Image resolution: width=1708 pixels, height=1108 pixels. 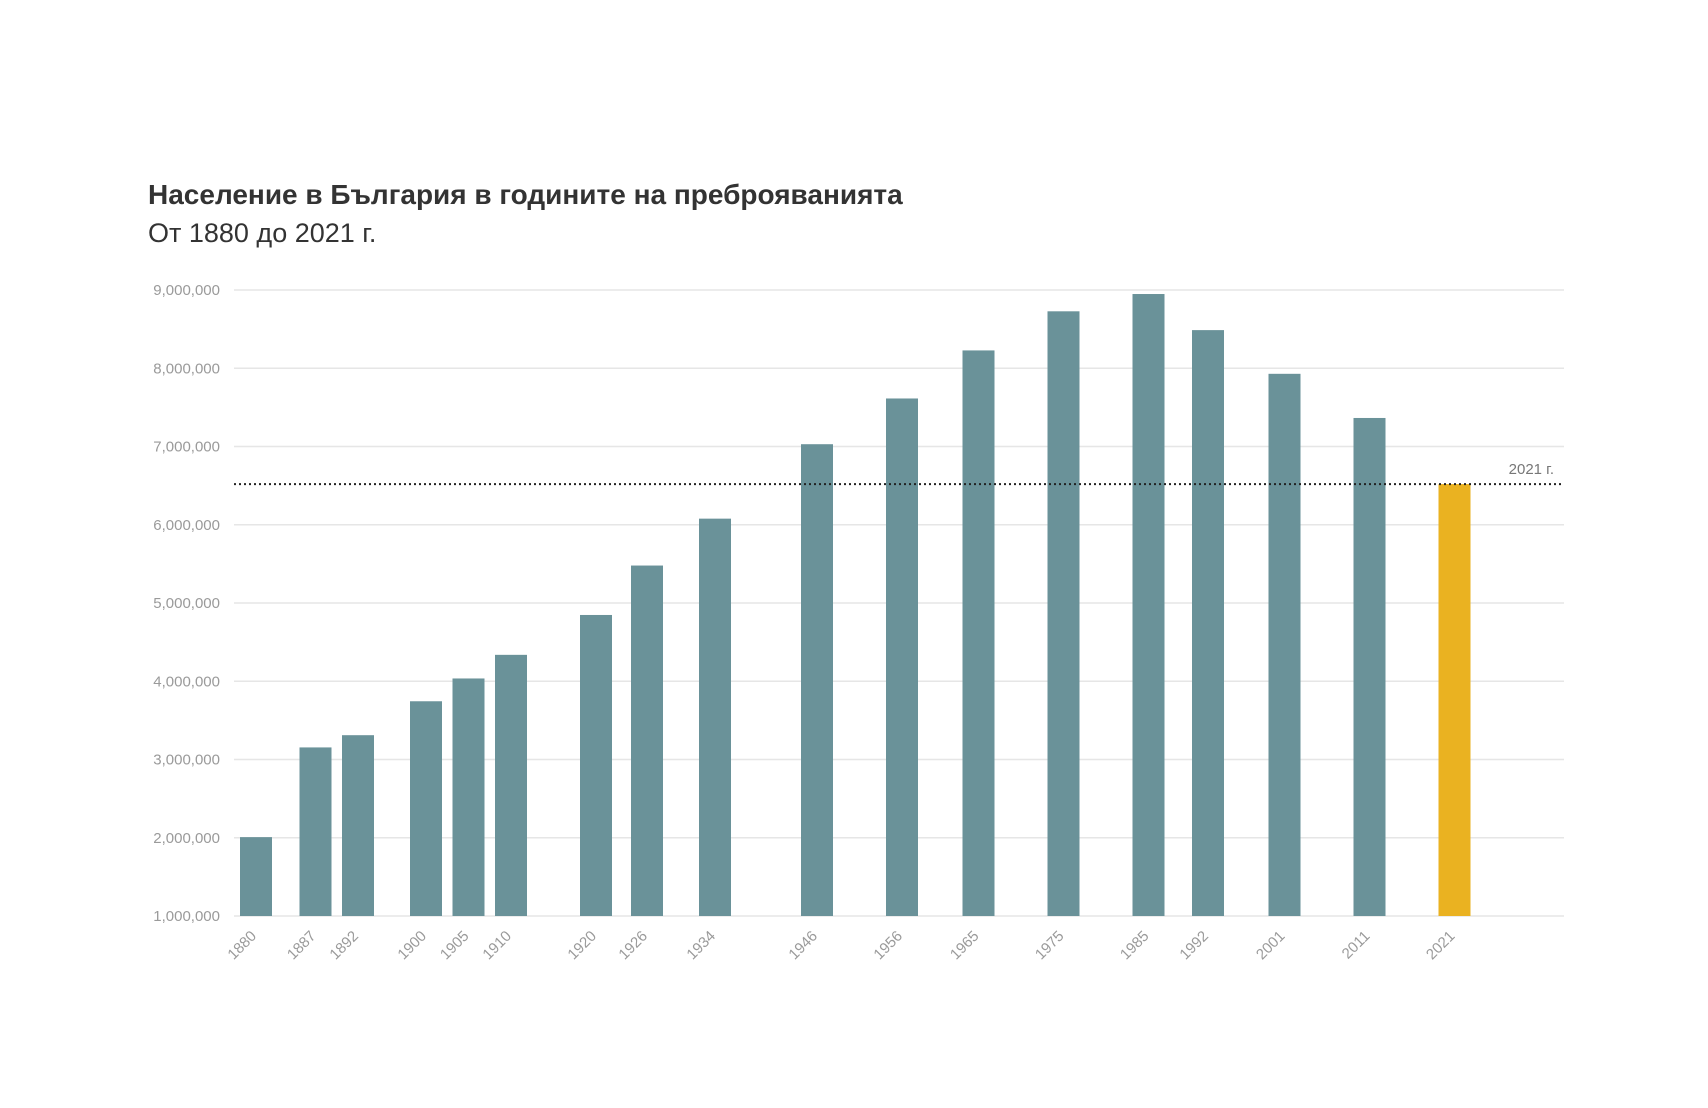 What do you see at coordinates (582, 946) in the screenshot?
I see `x-tick-label: 1920` at bounding box center [582, 946].